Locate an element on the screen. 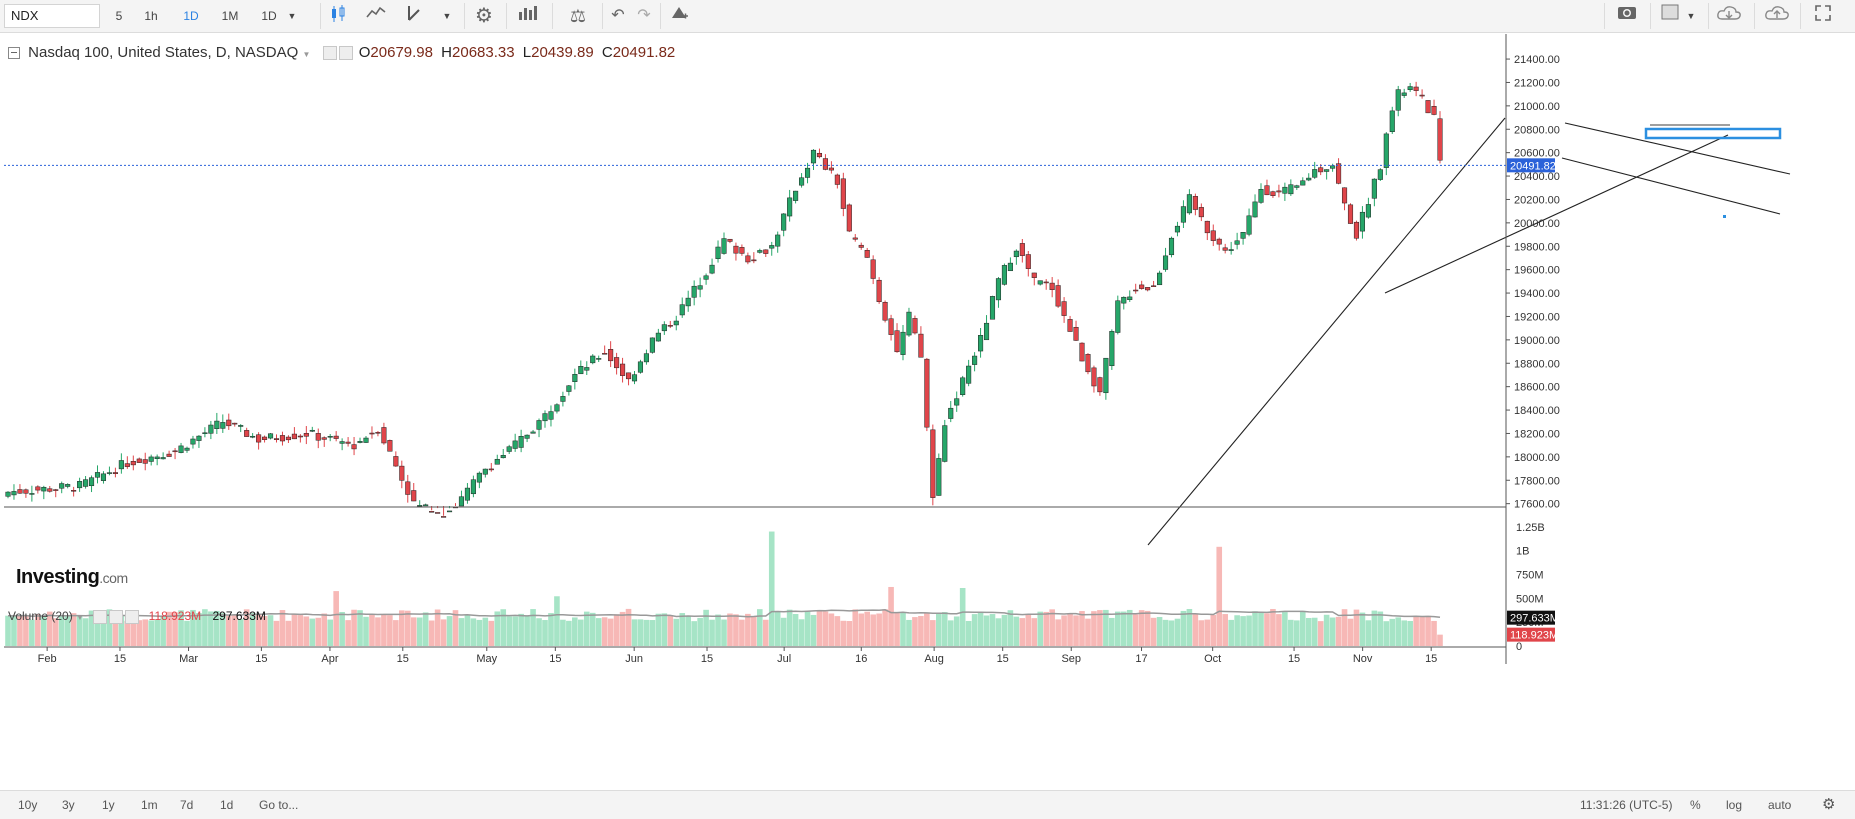 Image resolution: width=1855 pixels, height=819 pixels. volume-last-label: 118.923M is located at coordinates (1534, 636).